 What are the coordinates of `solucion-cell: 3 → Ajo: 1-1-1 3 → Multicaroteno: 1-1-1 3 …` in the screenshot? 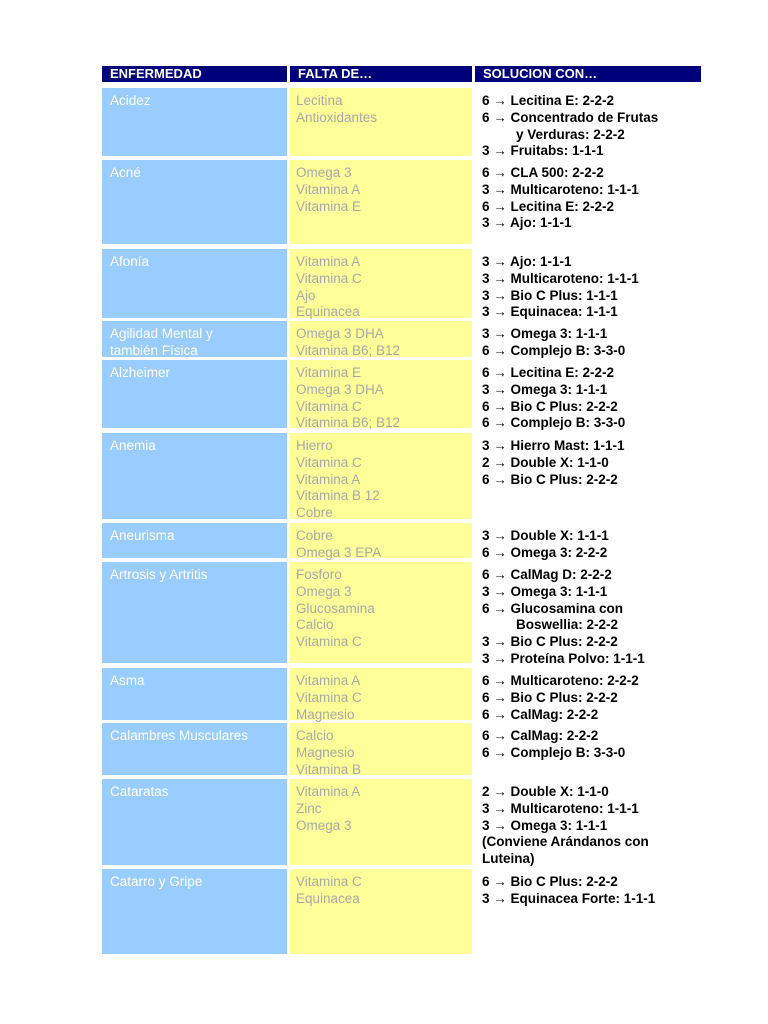 It's located at (602, 285).